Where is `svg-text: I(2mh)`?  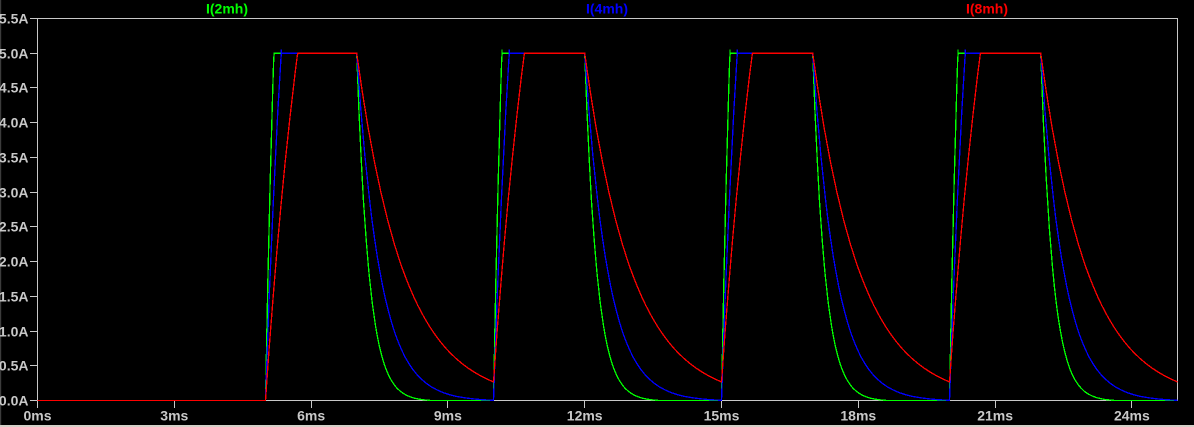 svg-text: I(2mh) is located at coordinates (227, 9).